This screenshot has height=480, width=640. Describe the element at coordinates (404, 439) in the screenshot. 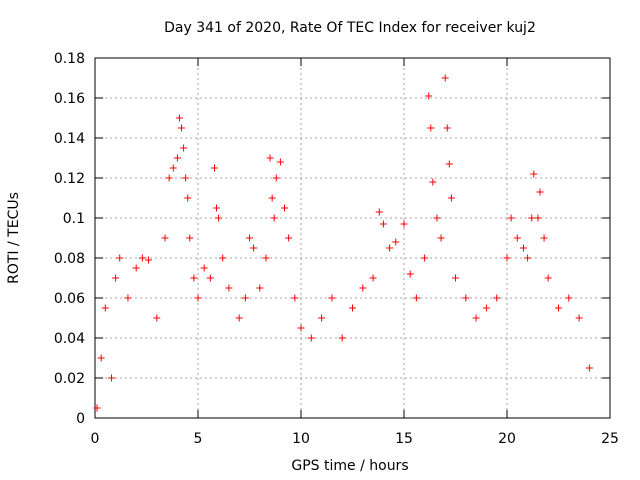

I see `x-tick-label: 15` at that location.